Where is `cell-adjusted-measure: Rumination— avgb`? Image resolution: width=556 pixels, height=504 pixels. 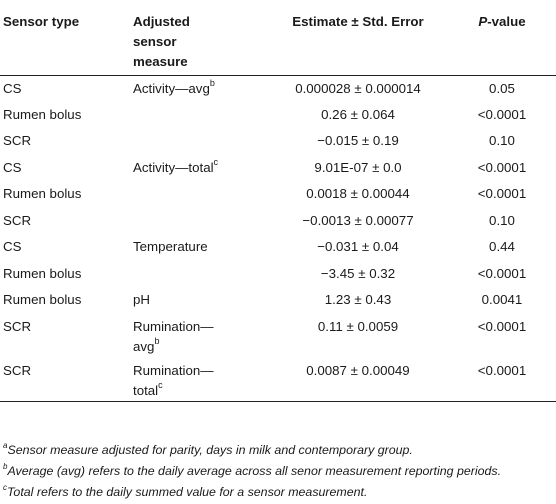 cell-adjusted-measure: Rumination— avgb is located at coordinates (199, 336).